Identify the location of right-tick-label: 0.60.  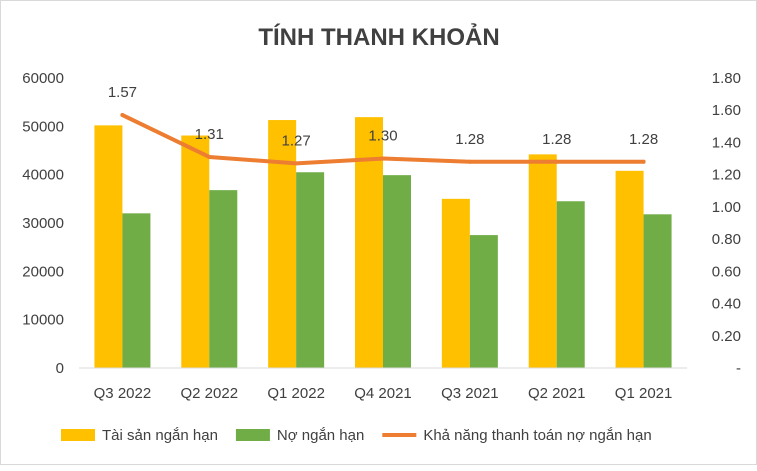
(726, 271).